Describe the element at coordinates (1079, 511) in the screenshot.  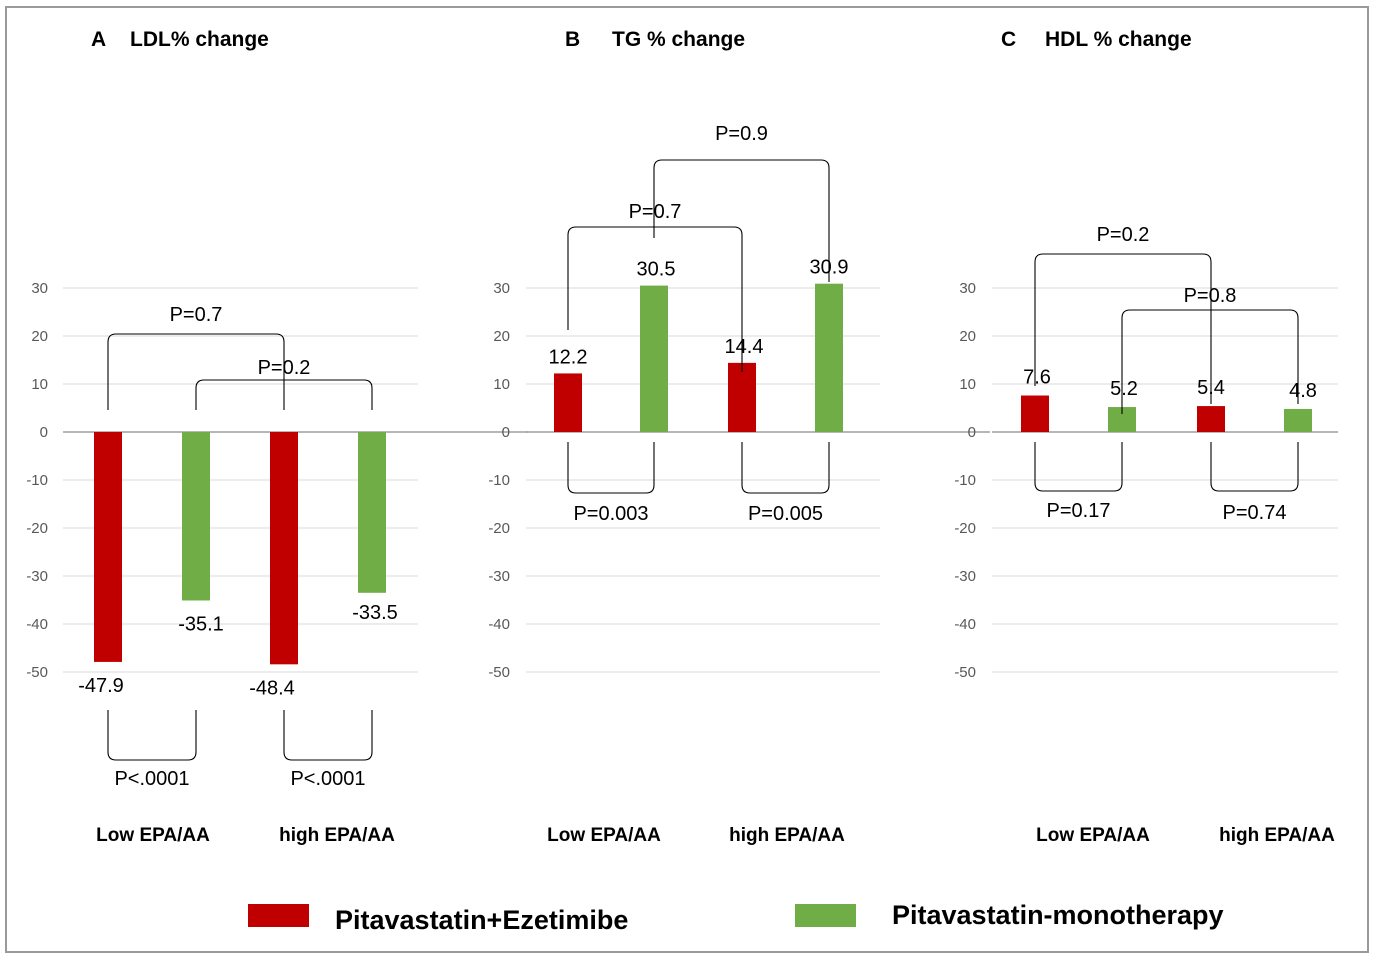
I see `p-value-label: P=0.17` at that location.